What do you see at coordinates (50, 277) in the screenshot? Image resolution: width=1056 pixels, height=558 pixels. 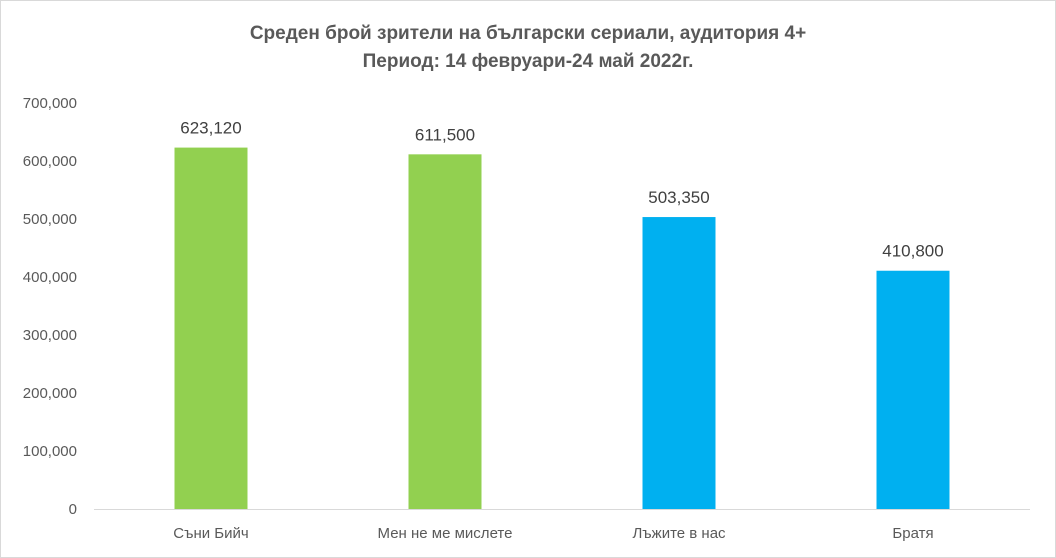 I see `y-tick-label: 400,000` at bounding box center [50, 277].